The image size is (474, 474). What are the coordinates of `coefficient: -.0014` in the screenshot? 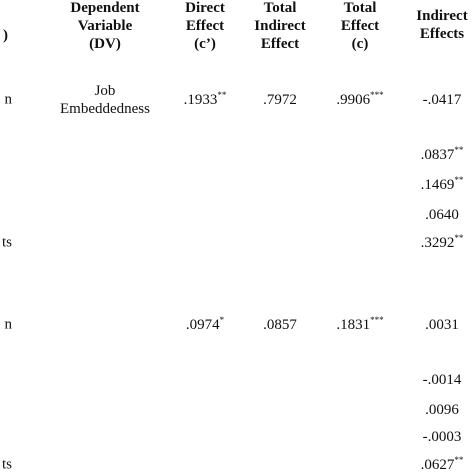 It's located at (442, 380).